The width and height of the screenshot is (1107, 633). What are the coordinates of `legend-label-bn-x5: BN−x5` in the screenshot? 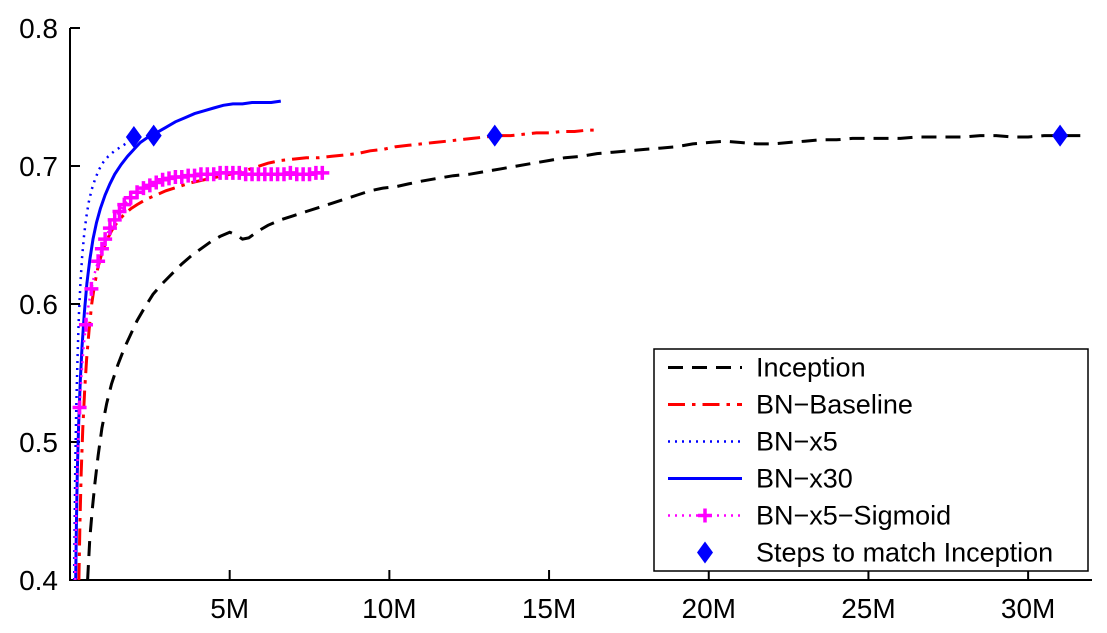 It's located at (797, 442).